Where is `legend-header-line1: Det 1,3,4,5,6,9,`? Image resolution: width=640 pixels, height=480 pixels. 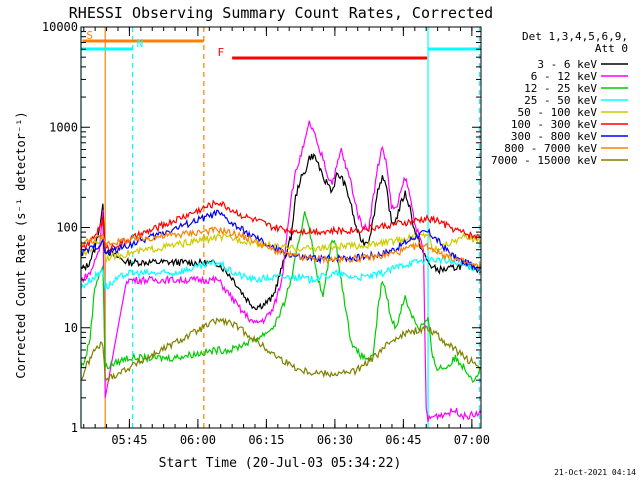
legend-header-line1: Det 1,3,4,5,6,9, is located at coordinates (575, 36).